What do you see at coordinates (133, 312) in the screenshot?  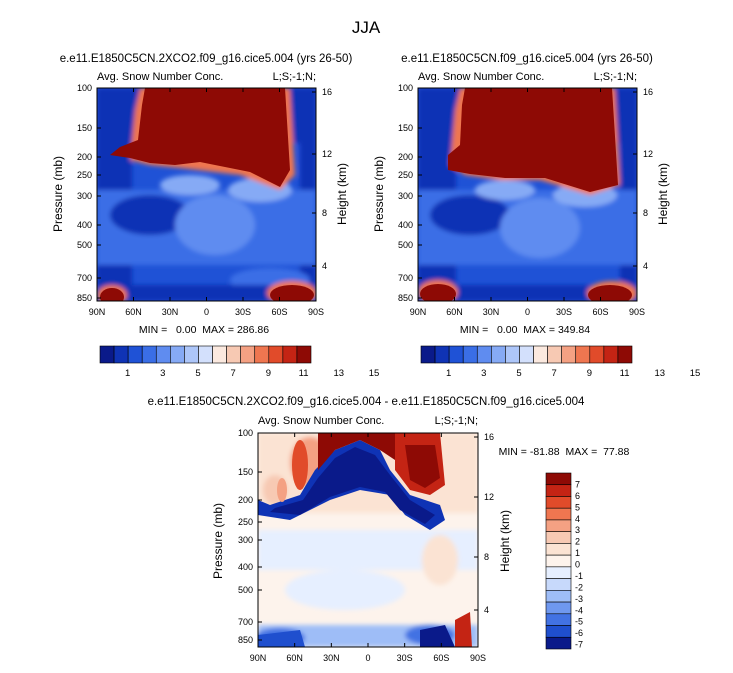 I see `x-tick-label: 60N` at bounding box center [133, 312].